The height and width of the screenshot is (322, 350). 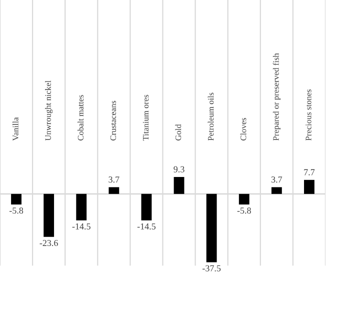 I want to click on x-tick-label: Crustaceans, so click(x=113, y=120).